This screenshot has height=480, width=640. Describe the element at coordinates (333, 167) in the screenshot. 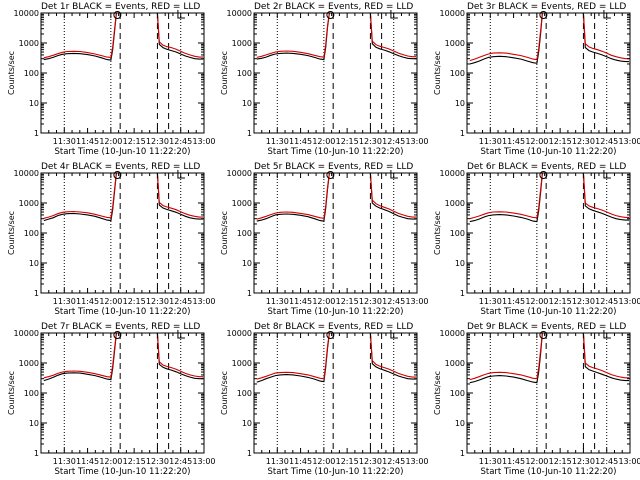

I see `panel-title: Det 5r BLACK = Events, RED = LLD` at that location.